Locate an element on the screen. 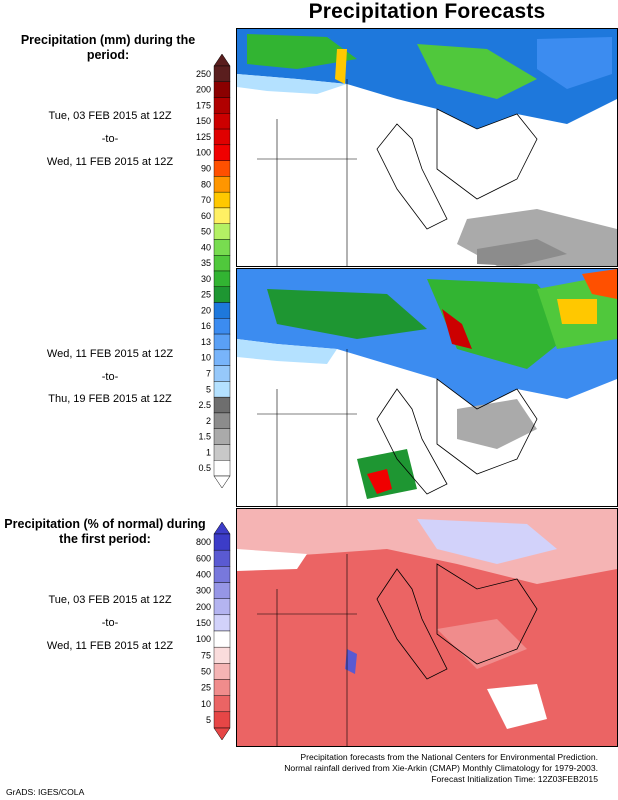 Image resolution: width=618 pixels, height=800 pixels. mm-scale-label: 40 is located at coordinates (206, 247).